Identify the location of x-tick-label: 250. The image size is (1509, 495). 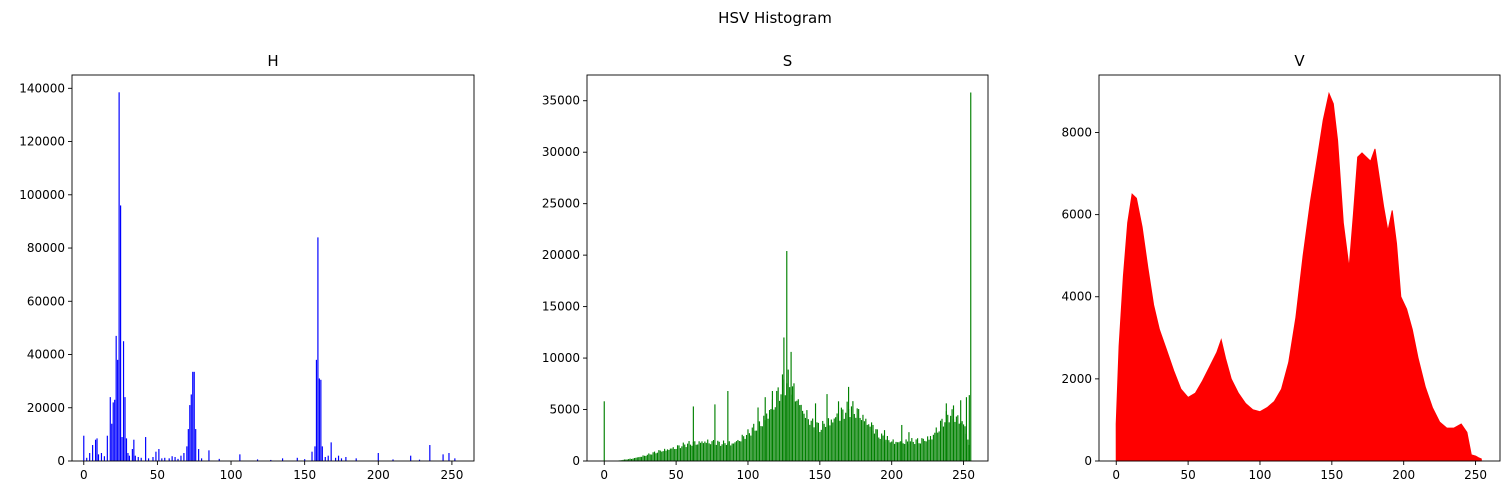
(451, 475).